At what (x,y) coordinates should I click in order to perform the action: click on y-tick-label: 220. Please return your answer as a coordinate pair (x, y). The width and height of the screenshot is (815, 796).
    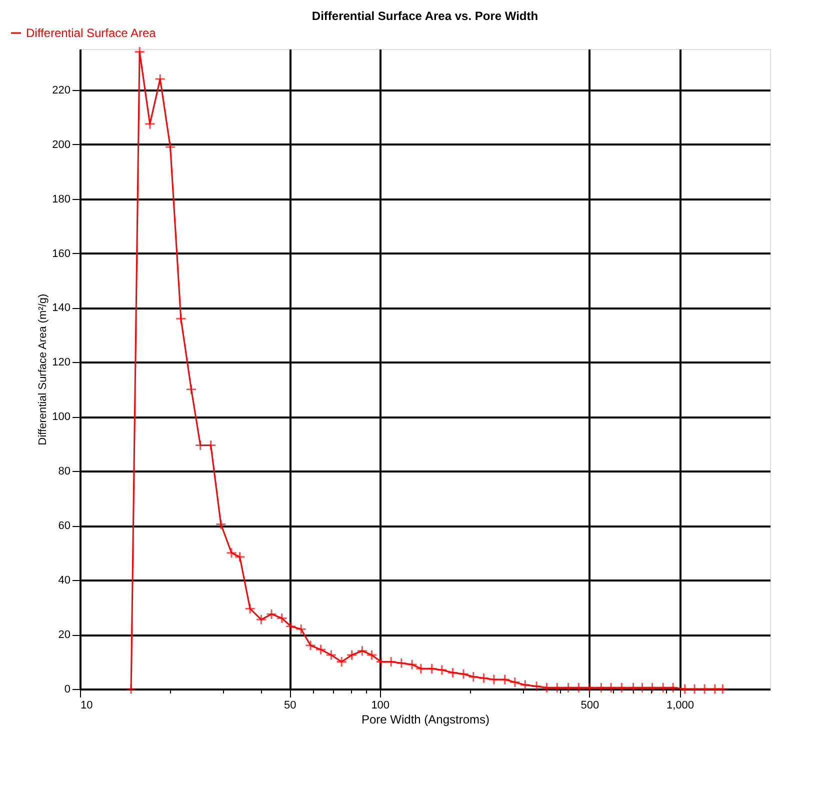
    Looking at the image, I should click on (61, 90).